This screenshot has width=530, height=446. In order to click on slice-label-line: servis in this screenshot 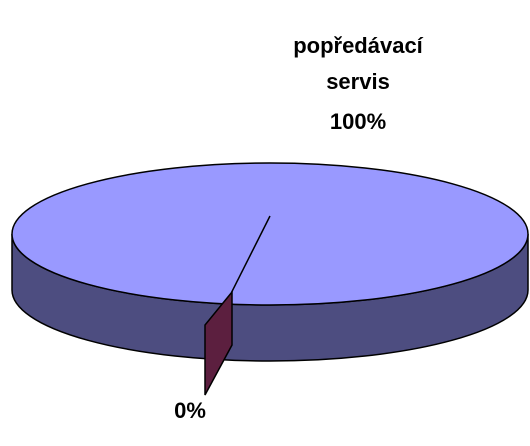, I will do `click(358, 81)`.